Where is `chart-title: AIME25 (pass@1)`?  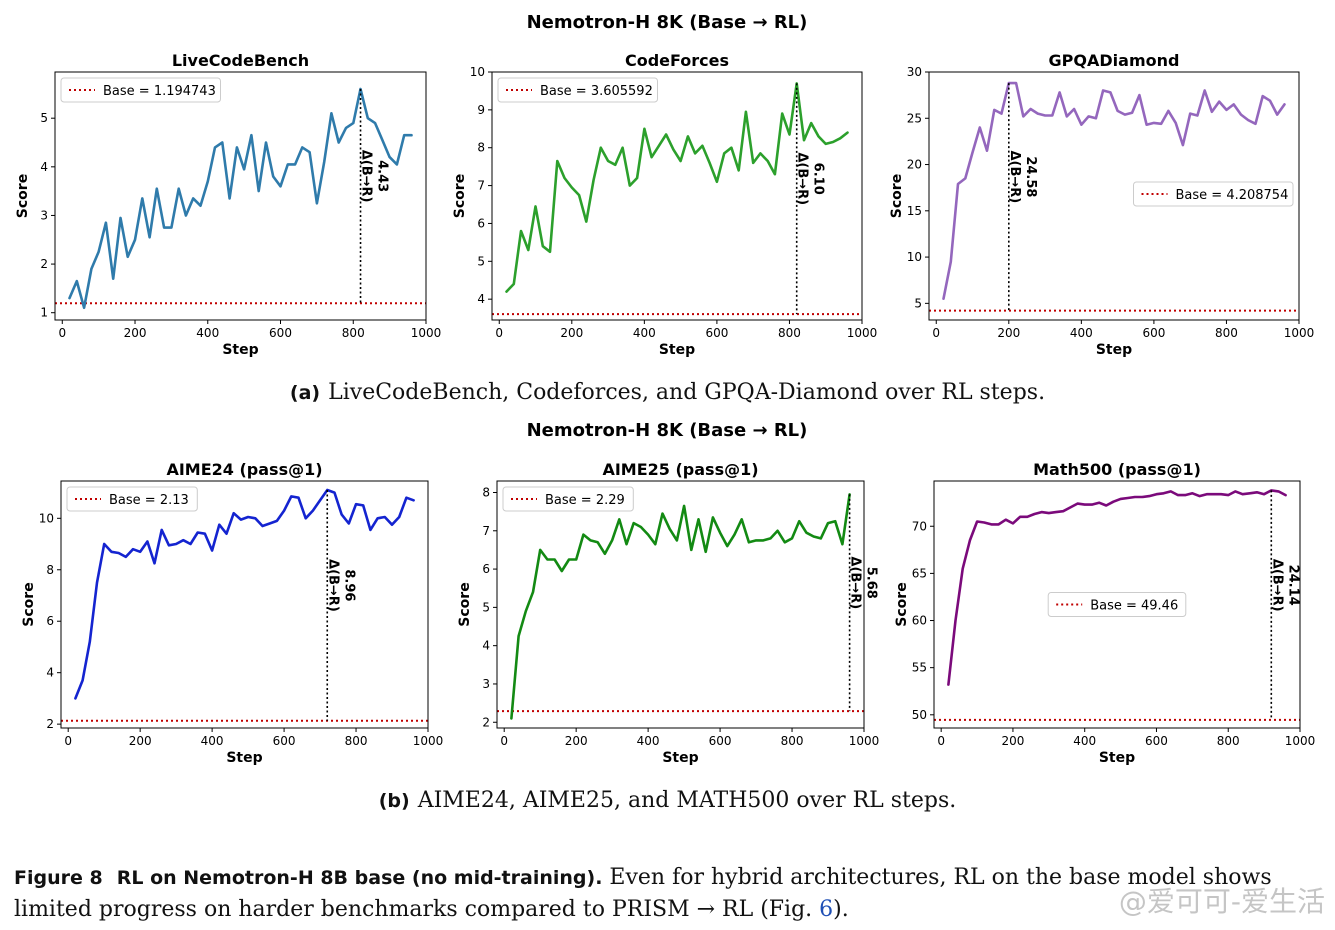
chart-title: AIME25 (pass@1) is located at coordinates (680, 469).